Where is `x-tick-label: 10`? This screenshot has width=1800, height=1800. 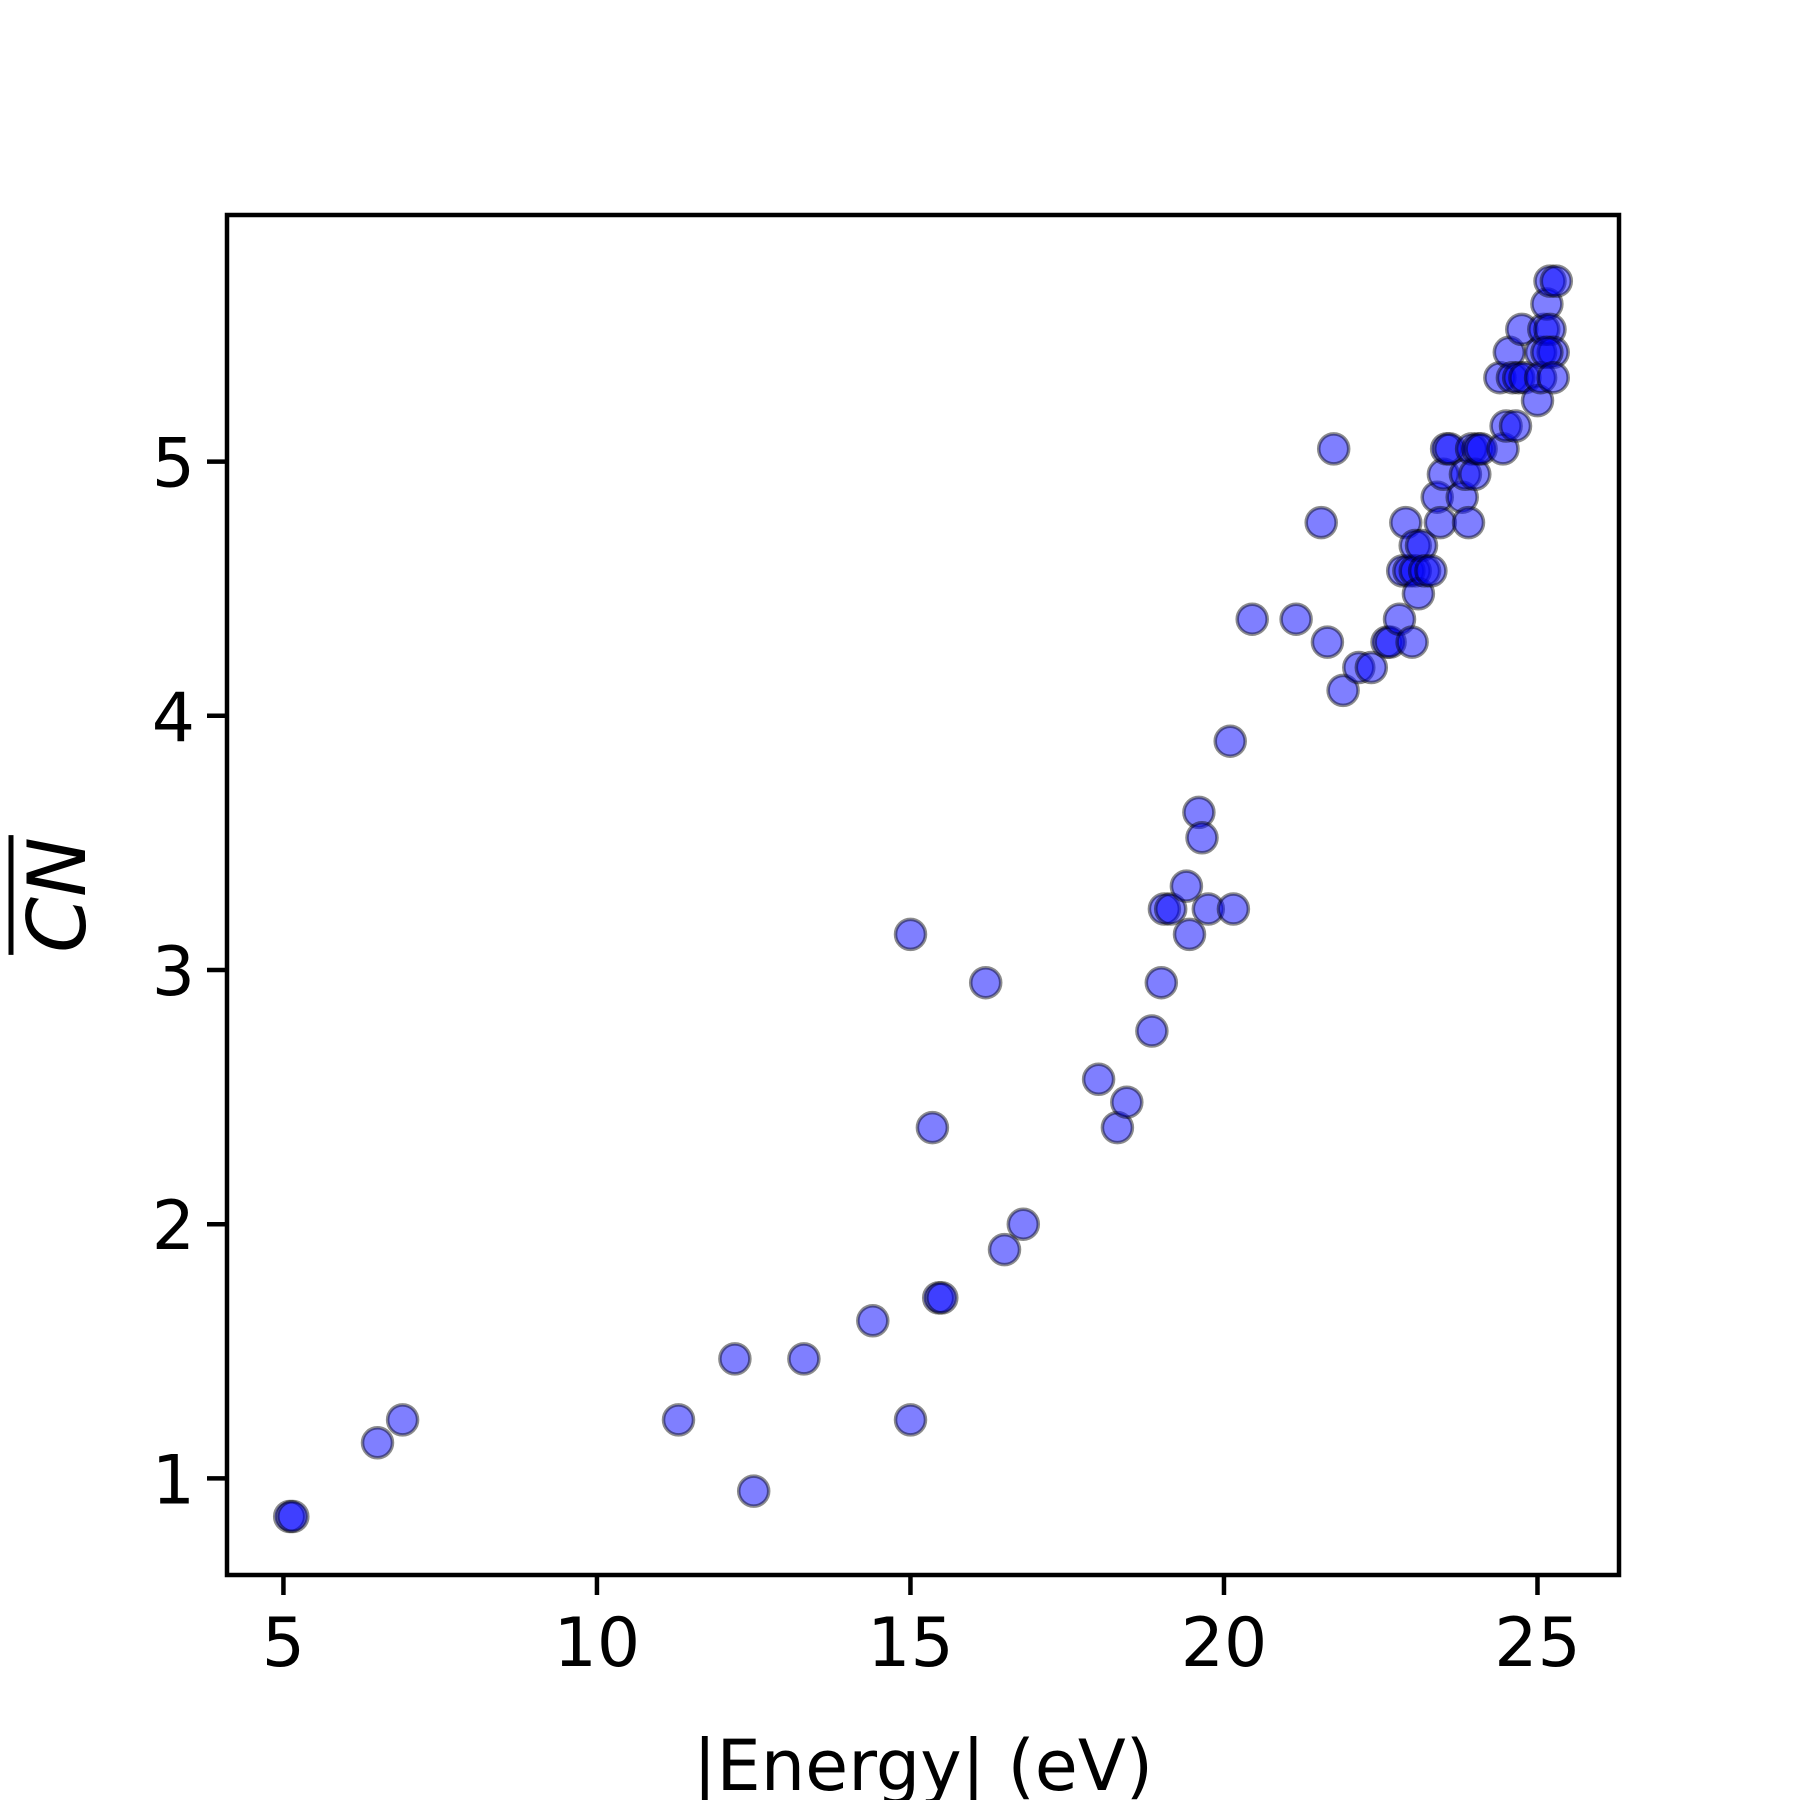 x-tick-label: 10 is located at coordinates (597, 1643).